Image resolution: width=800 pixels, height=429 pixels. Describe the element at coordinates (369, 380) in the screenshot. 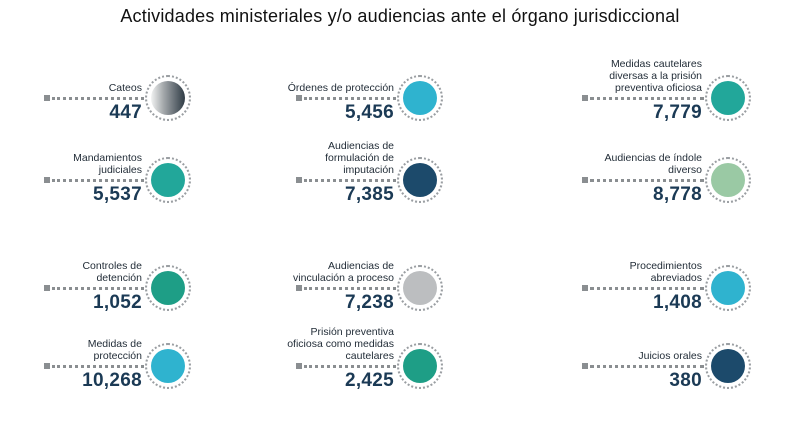

I see `item-value: 2,425` at that location.